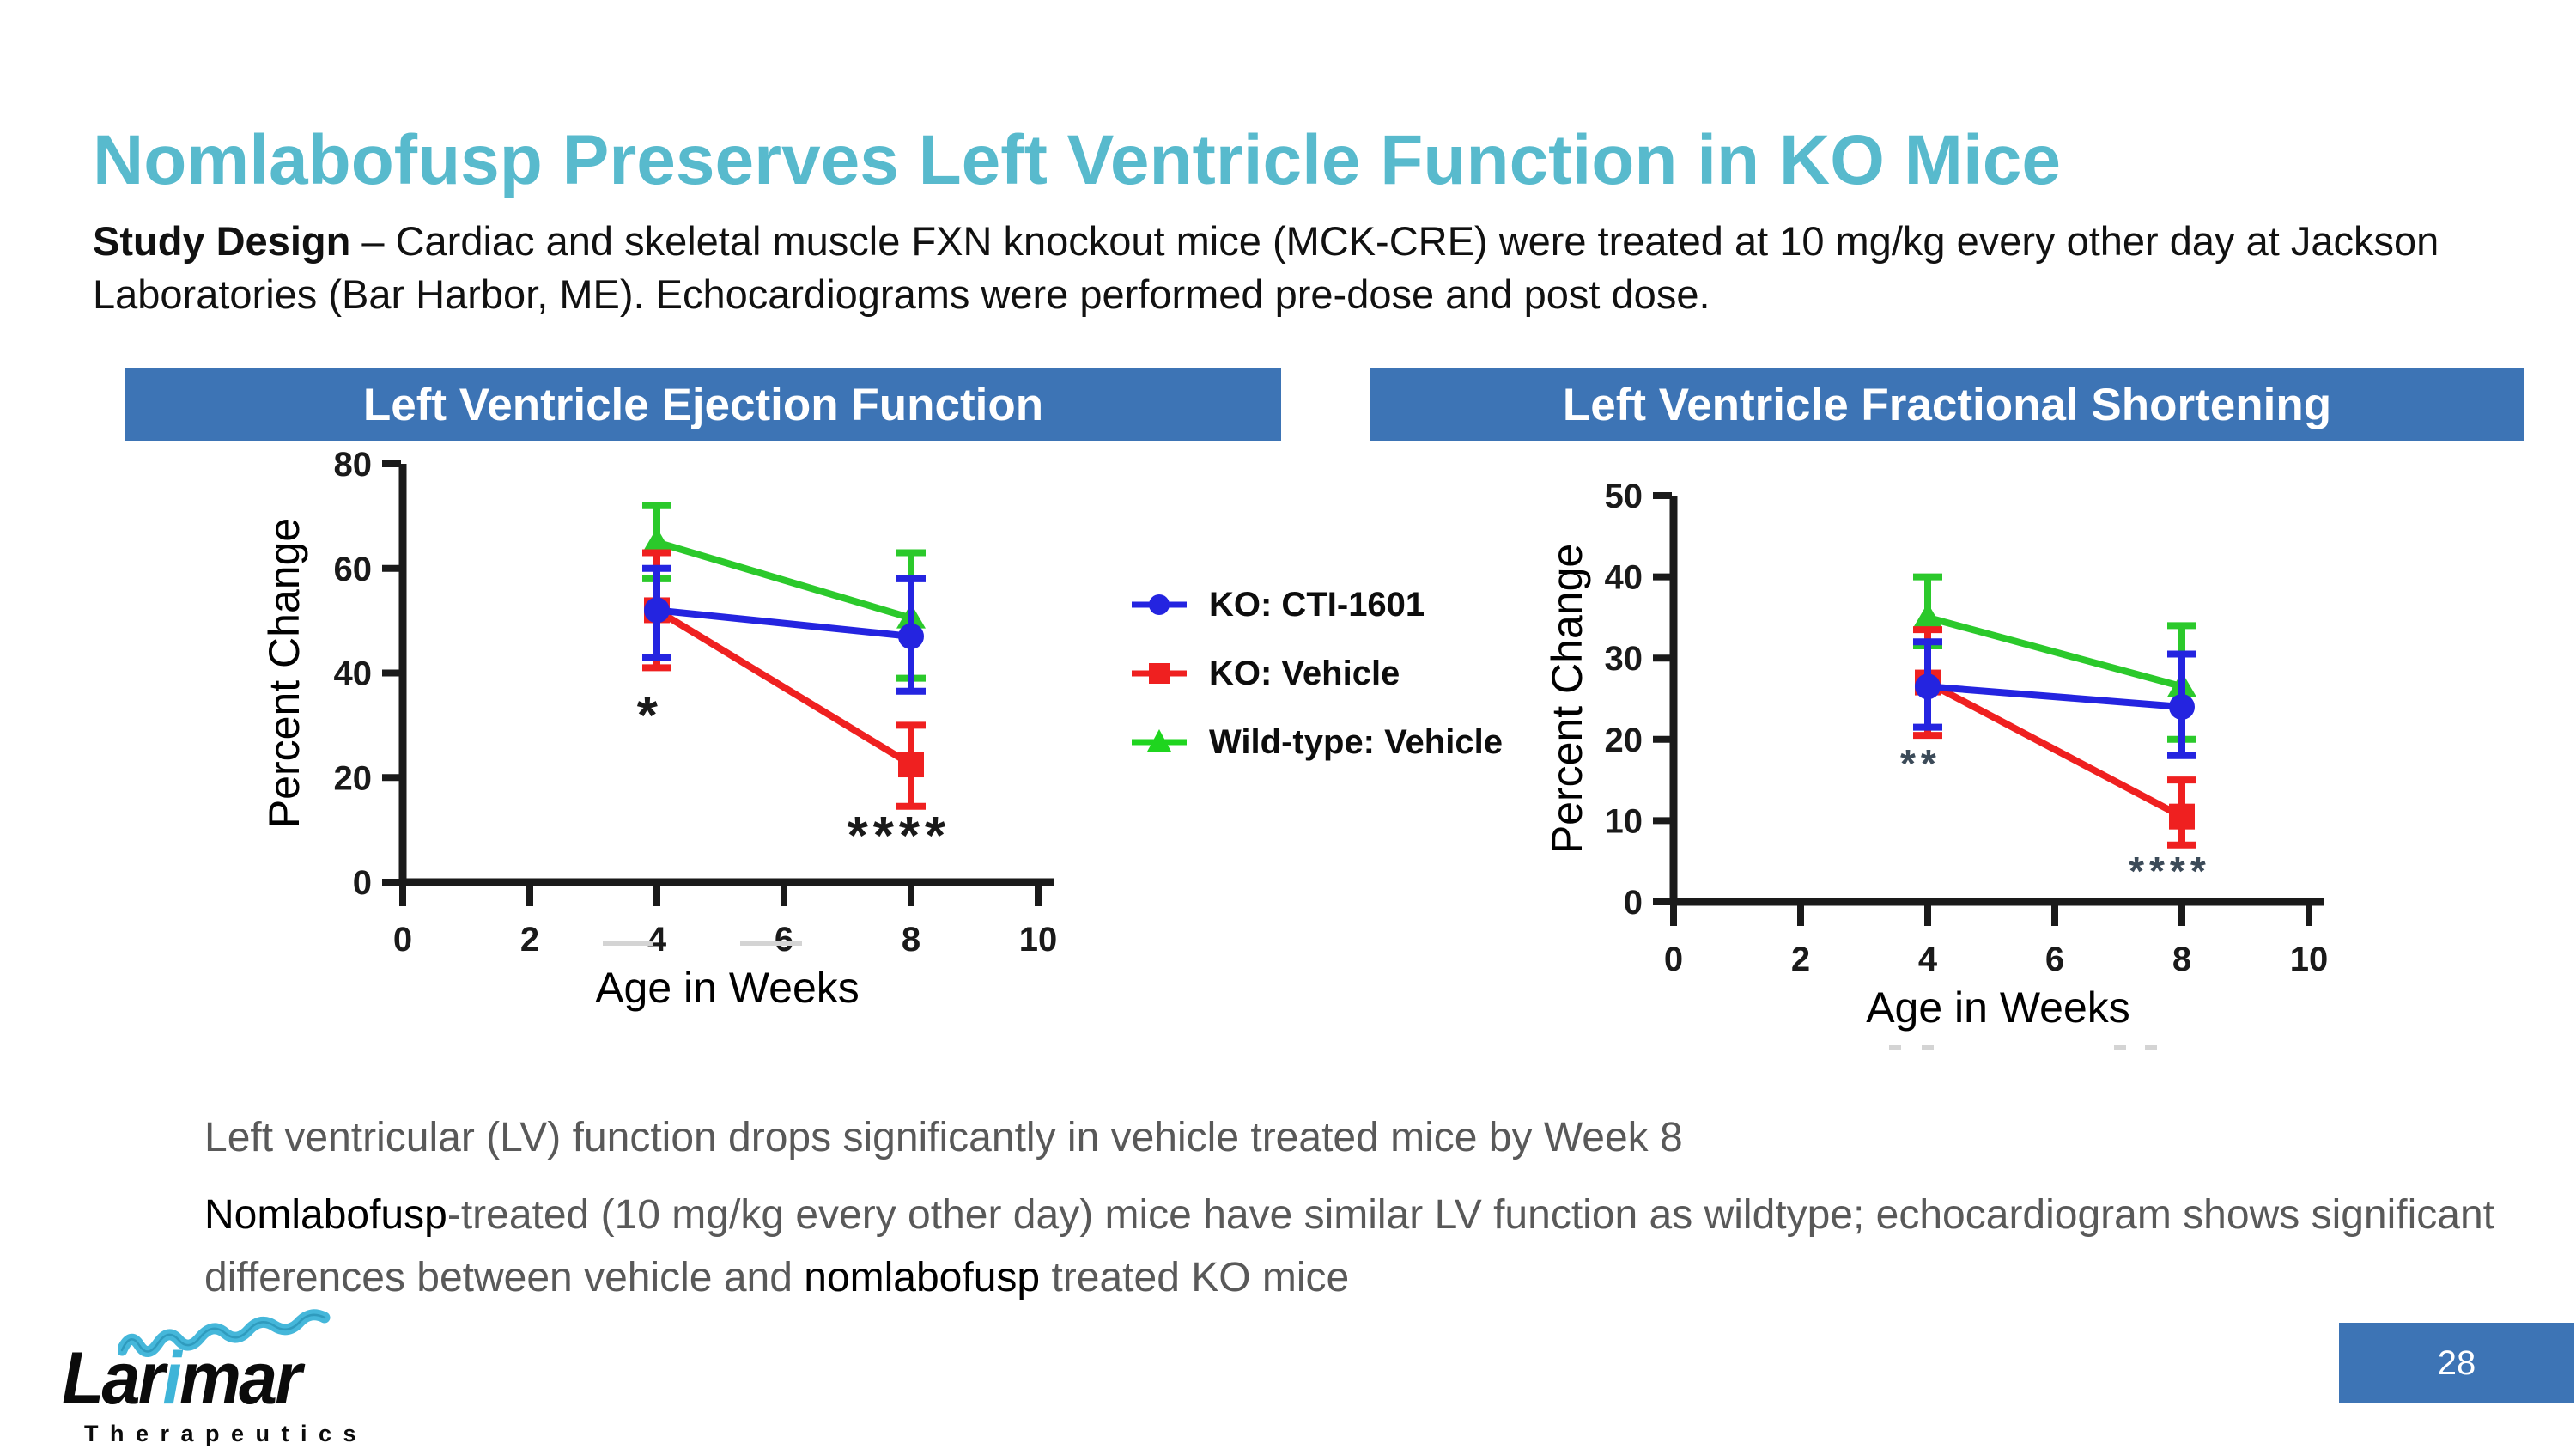  I want to click on chart-header-fractional-shortening: Left Ventricle Fractional Shortening, so click(1947, 404).